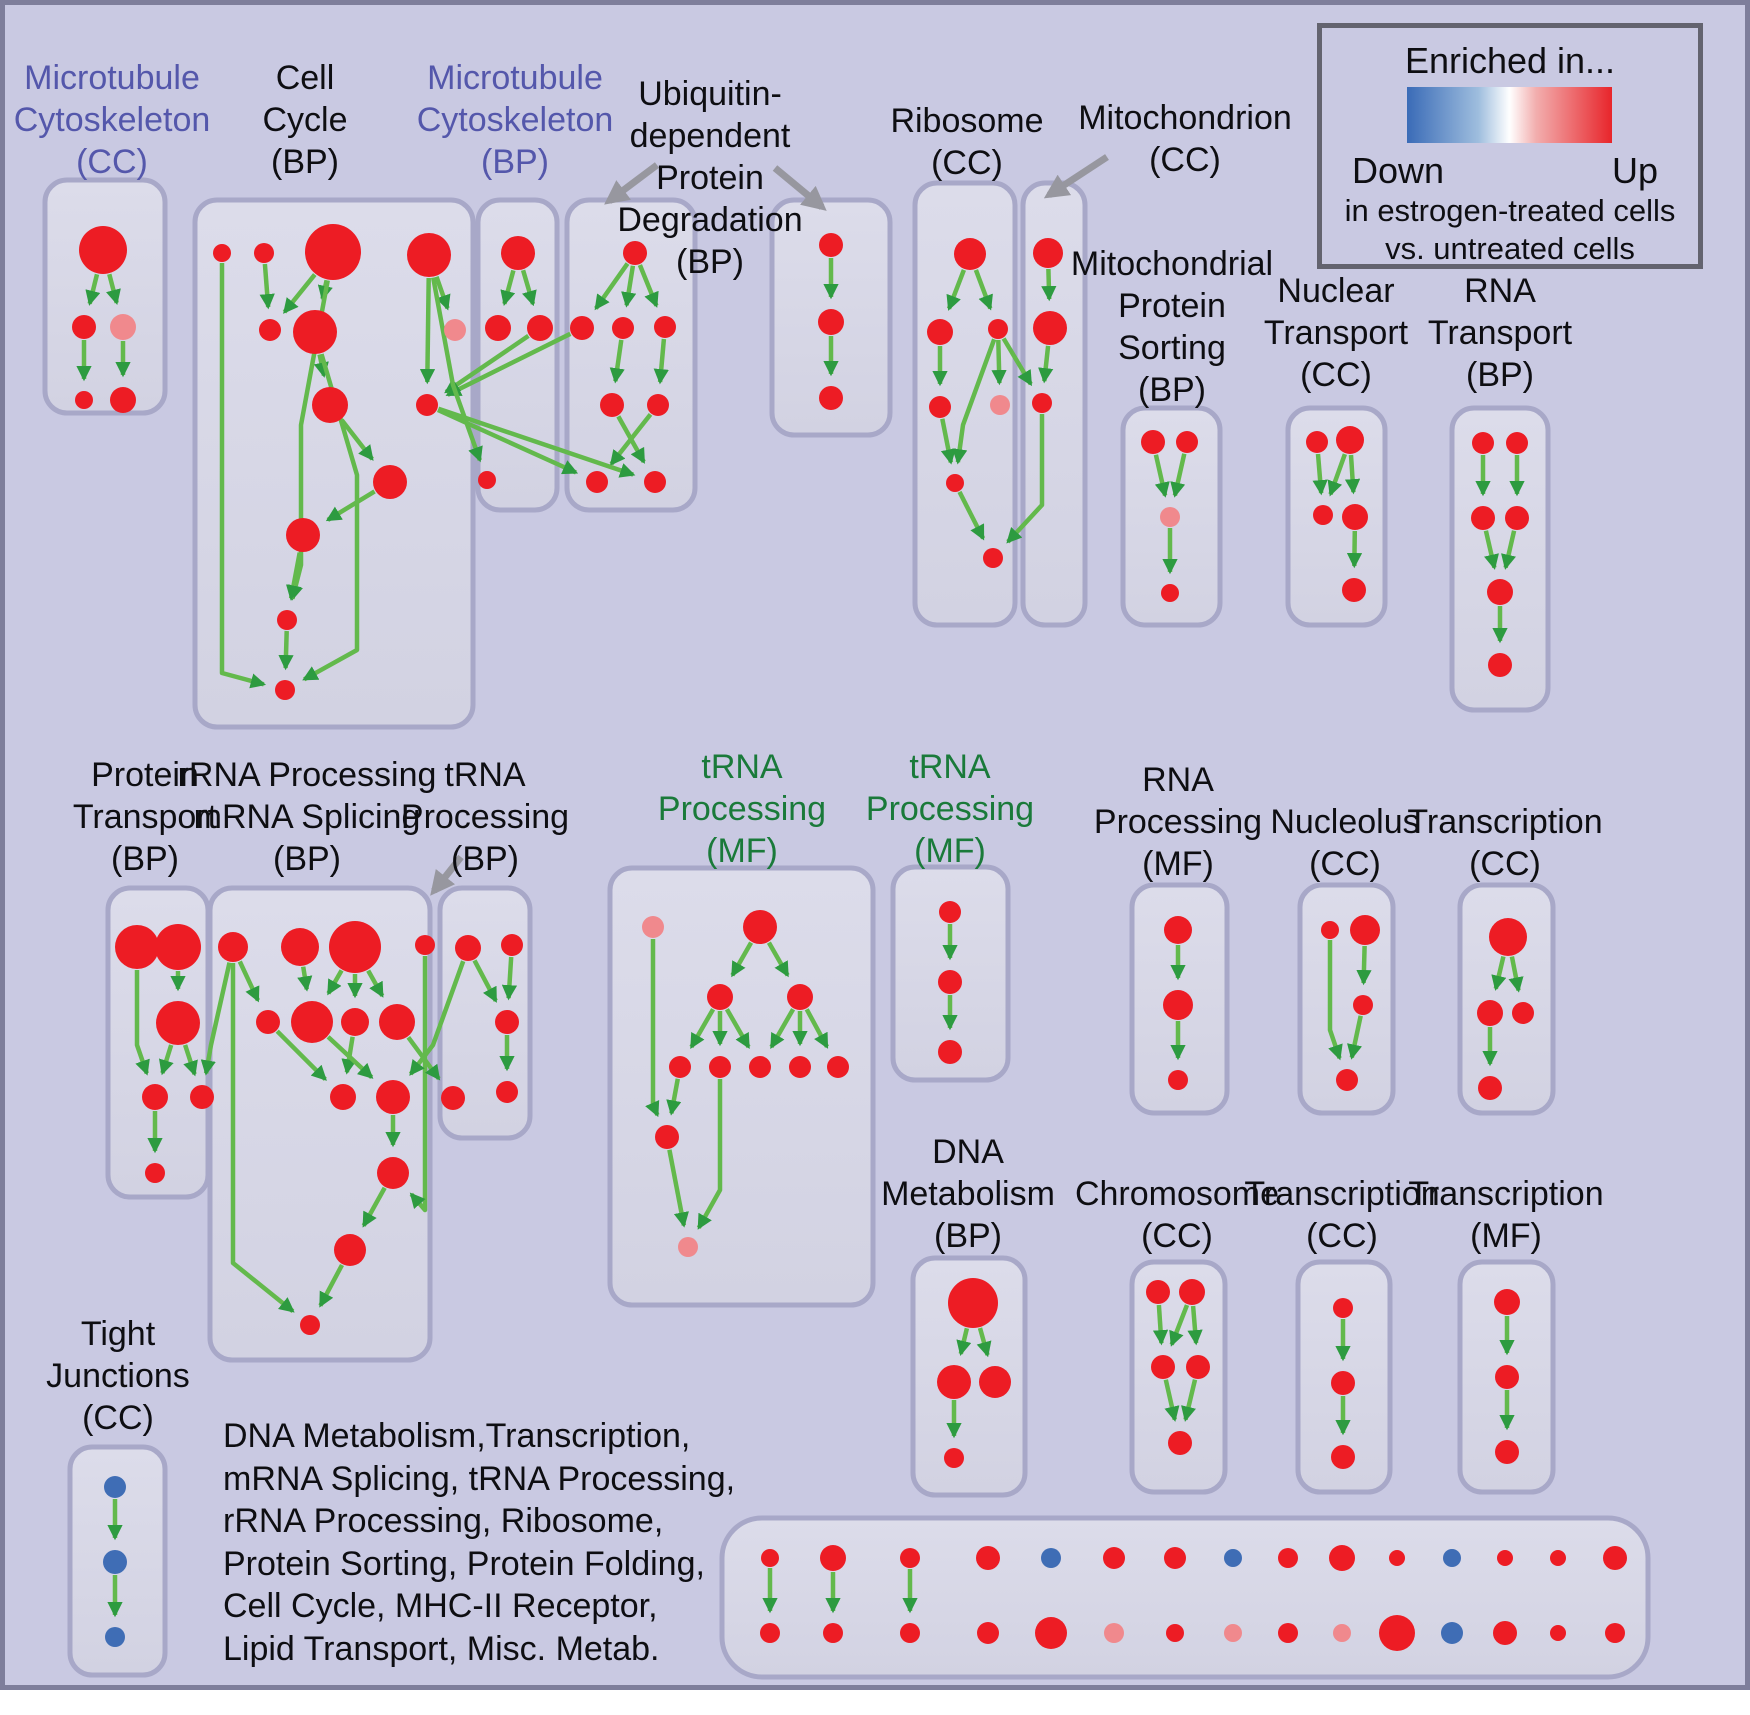  Describe the element at coordinates (137, 947) in the screenshot. I see `go-term-node-pt1` at that location.